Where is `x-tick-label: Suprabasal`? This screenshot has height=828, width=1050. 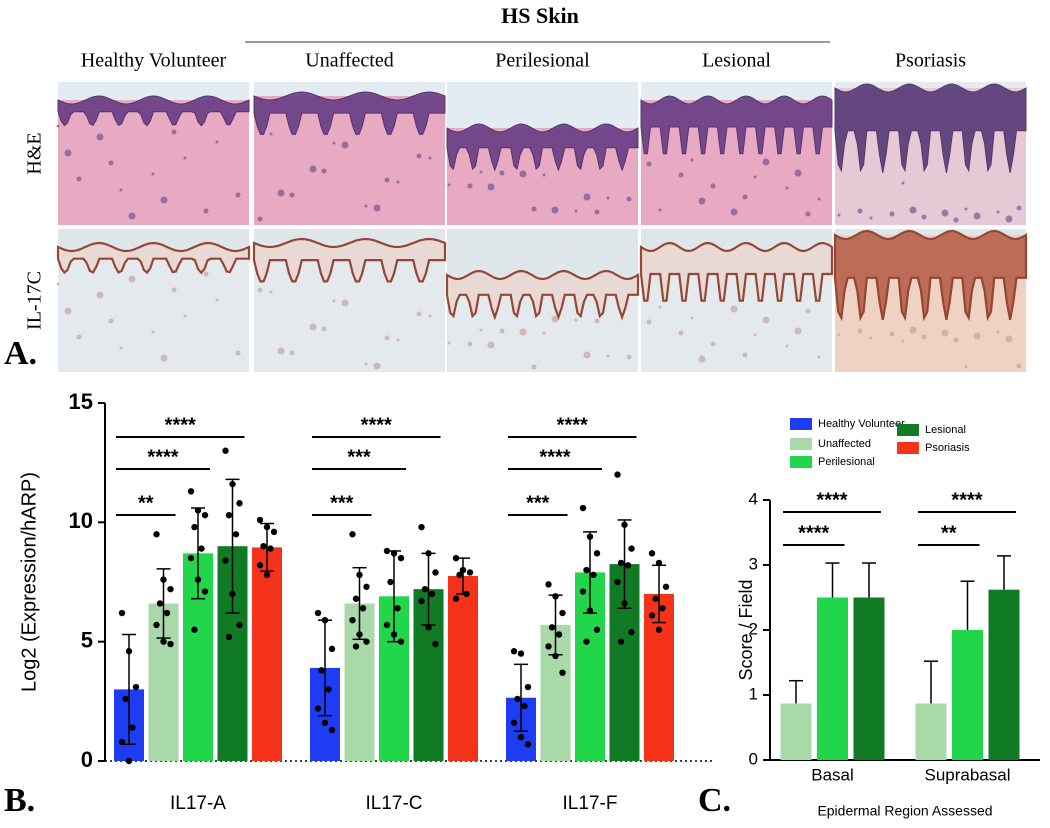
x-tick-label: Suprabasal is located at coordinates (967, 774).